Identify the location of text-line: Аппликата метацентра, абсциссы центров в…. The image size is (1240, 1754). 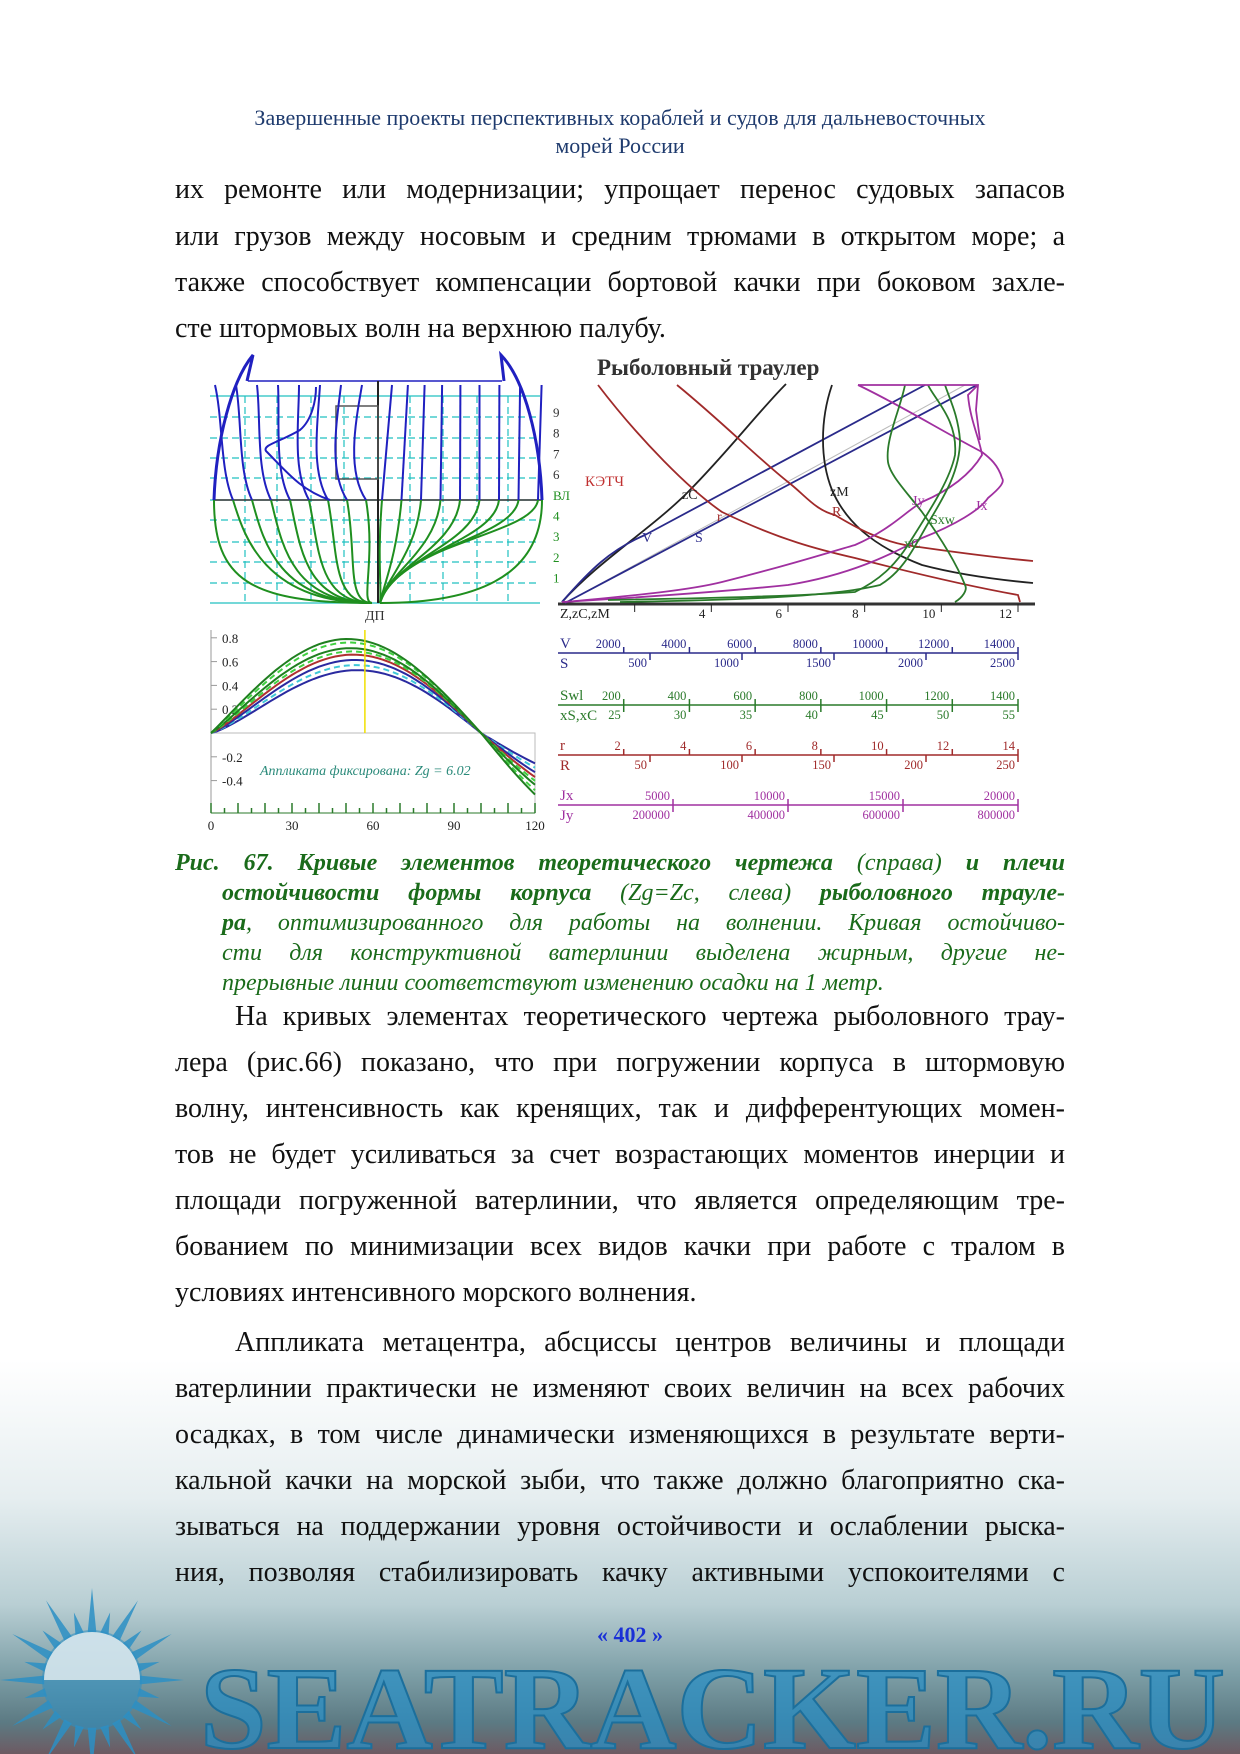
(650, 1342).